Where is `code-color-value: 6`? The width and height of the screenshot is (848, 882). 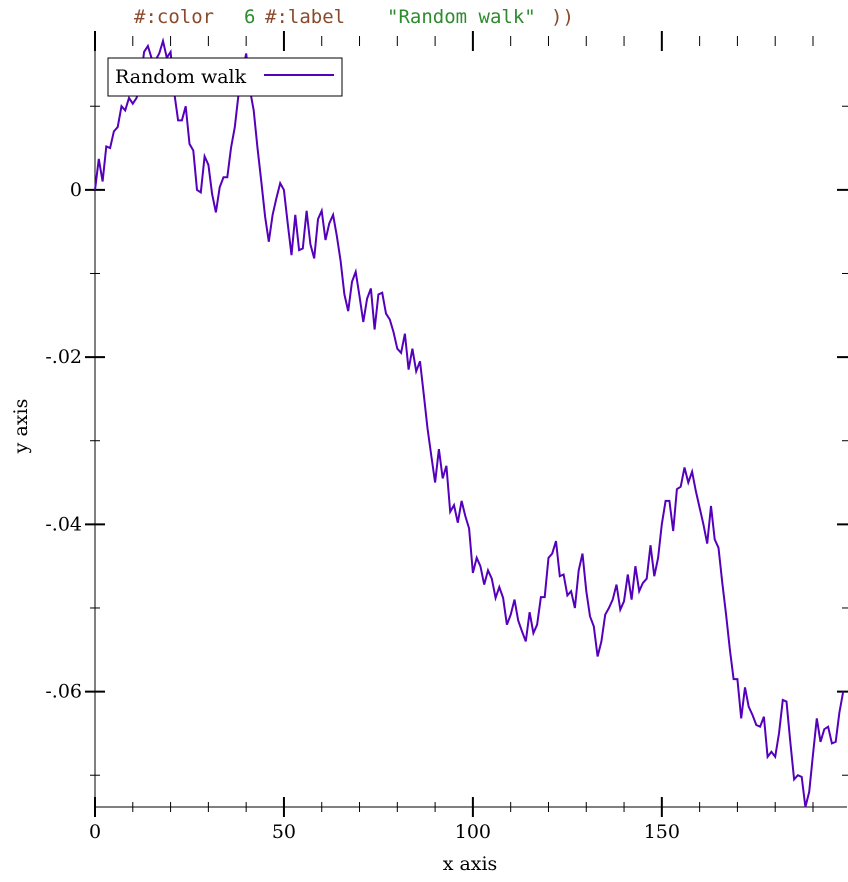 code-color-value: 6 is located at coordinates (250, 17).